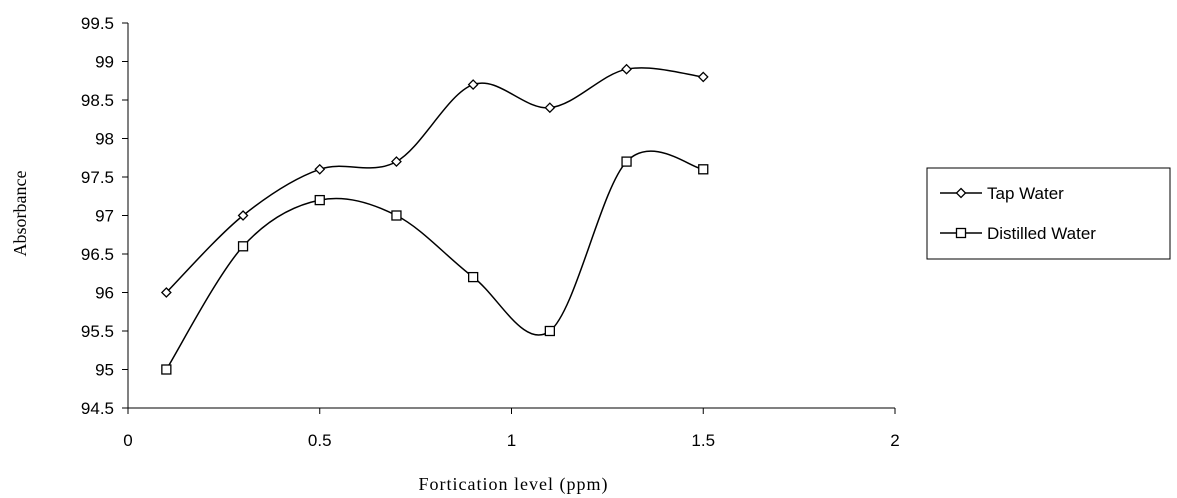  Describe the element at coordinates (97, 408) in the screenshot. I see `y-tick-label: 94.5` at that location.